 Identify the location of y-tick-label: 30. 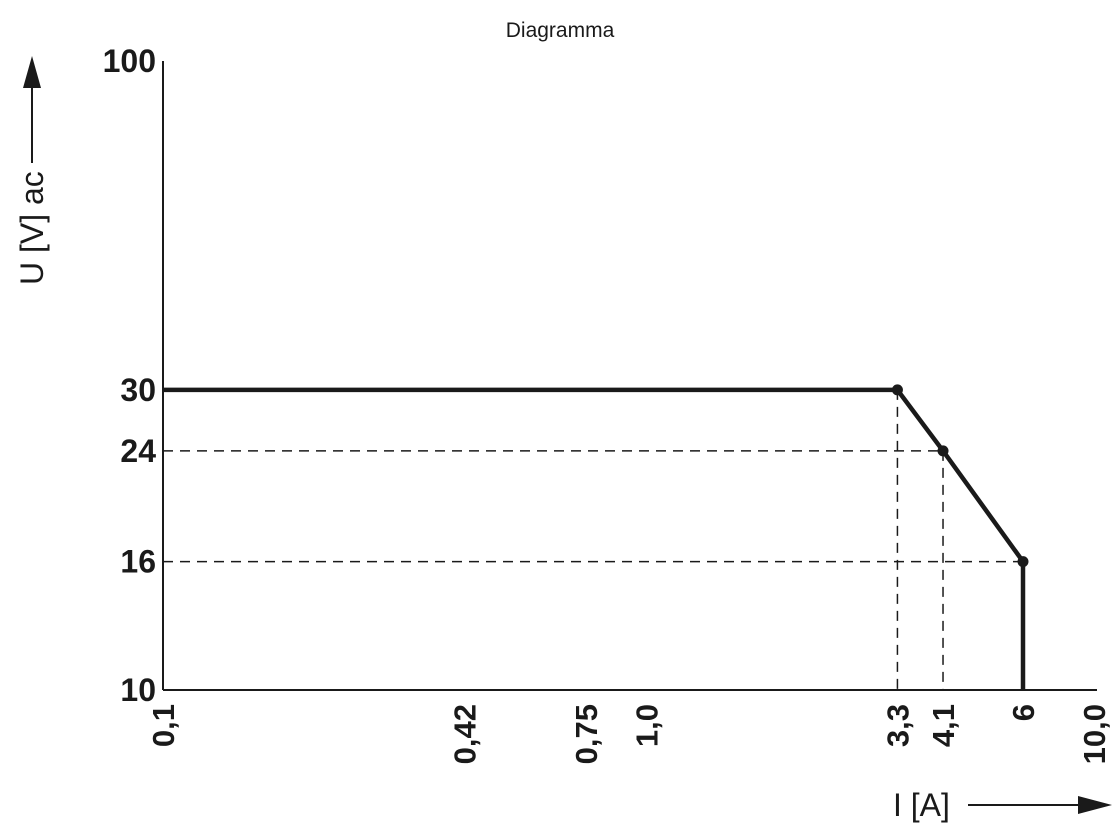
(138, 390).